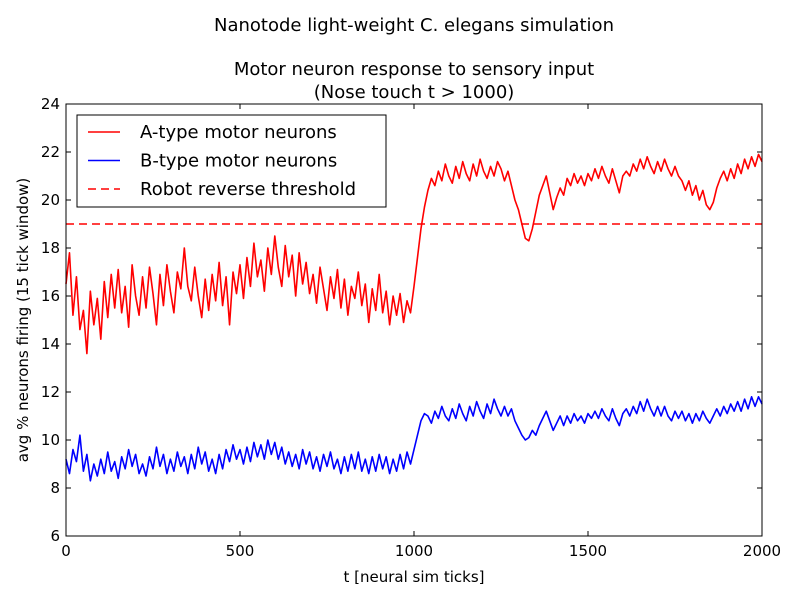  Describe the element at coordinates (238, 132) in the screenshot. I see `legend-label-0: A-type motor neurons` at that location.